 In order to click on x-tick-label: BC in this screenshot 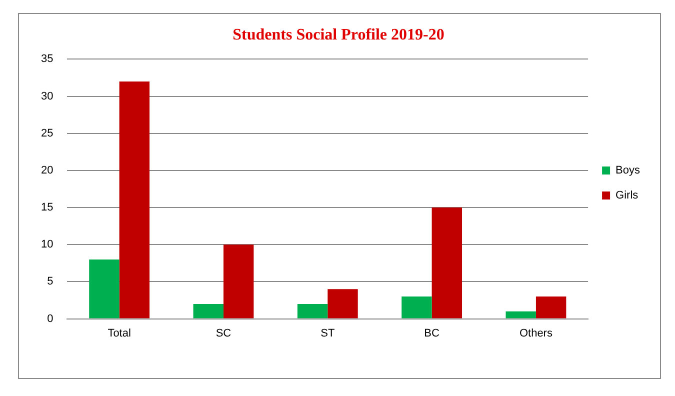, I will do `click(432, 333)`.